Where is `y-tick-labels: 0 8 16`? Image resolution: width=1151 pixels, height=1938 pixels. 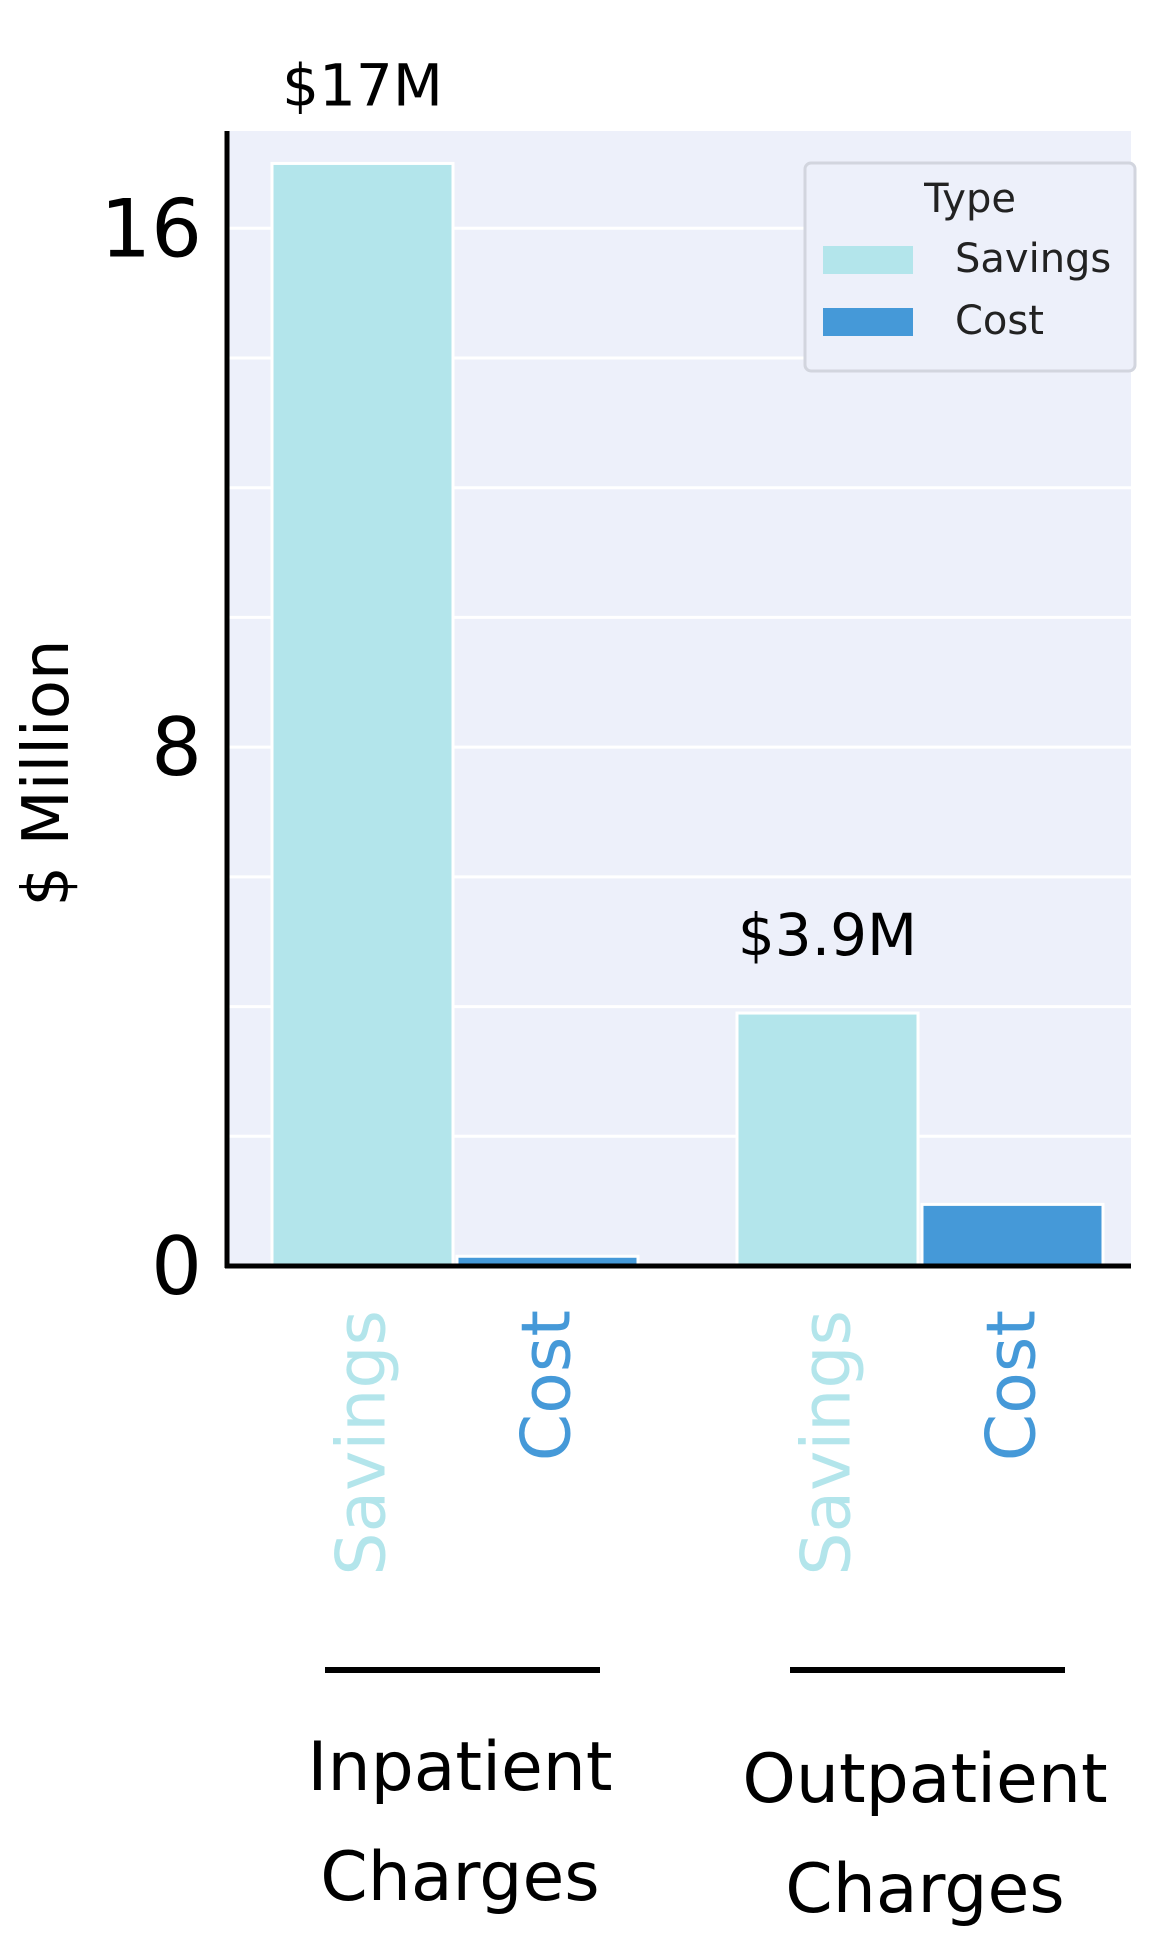
y-tick-labels: 0 8 16 is located at coordinates (151, 747).